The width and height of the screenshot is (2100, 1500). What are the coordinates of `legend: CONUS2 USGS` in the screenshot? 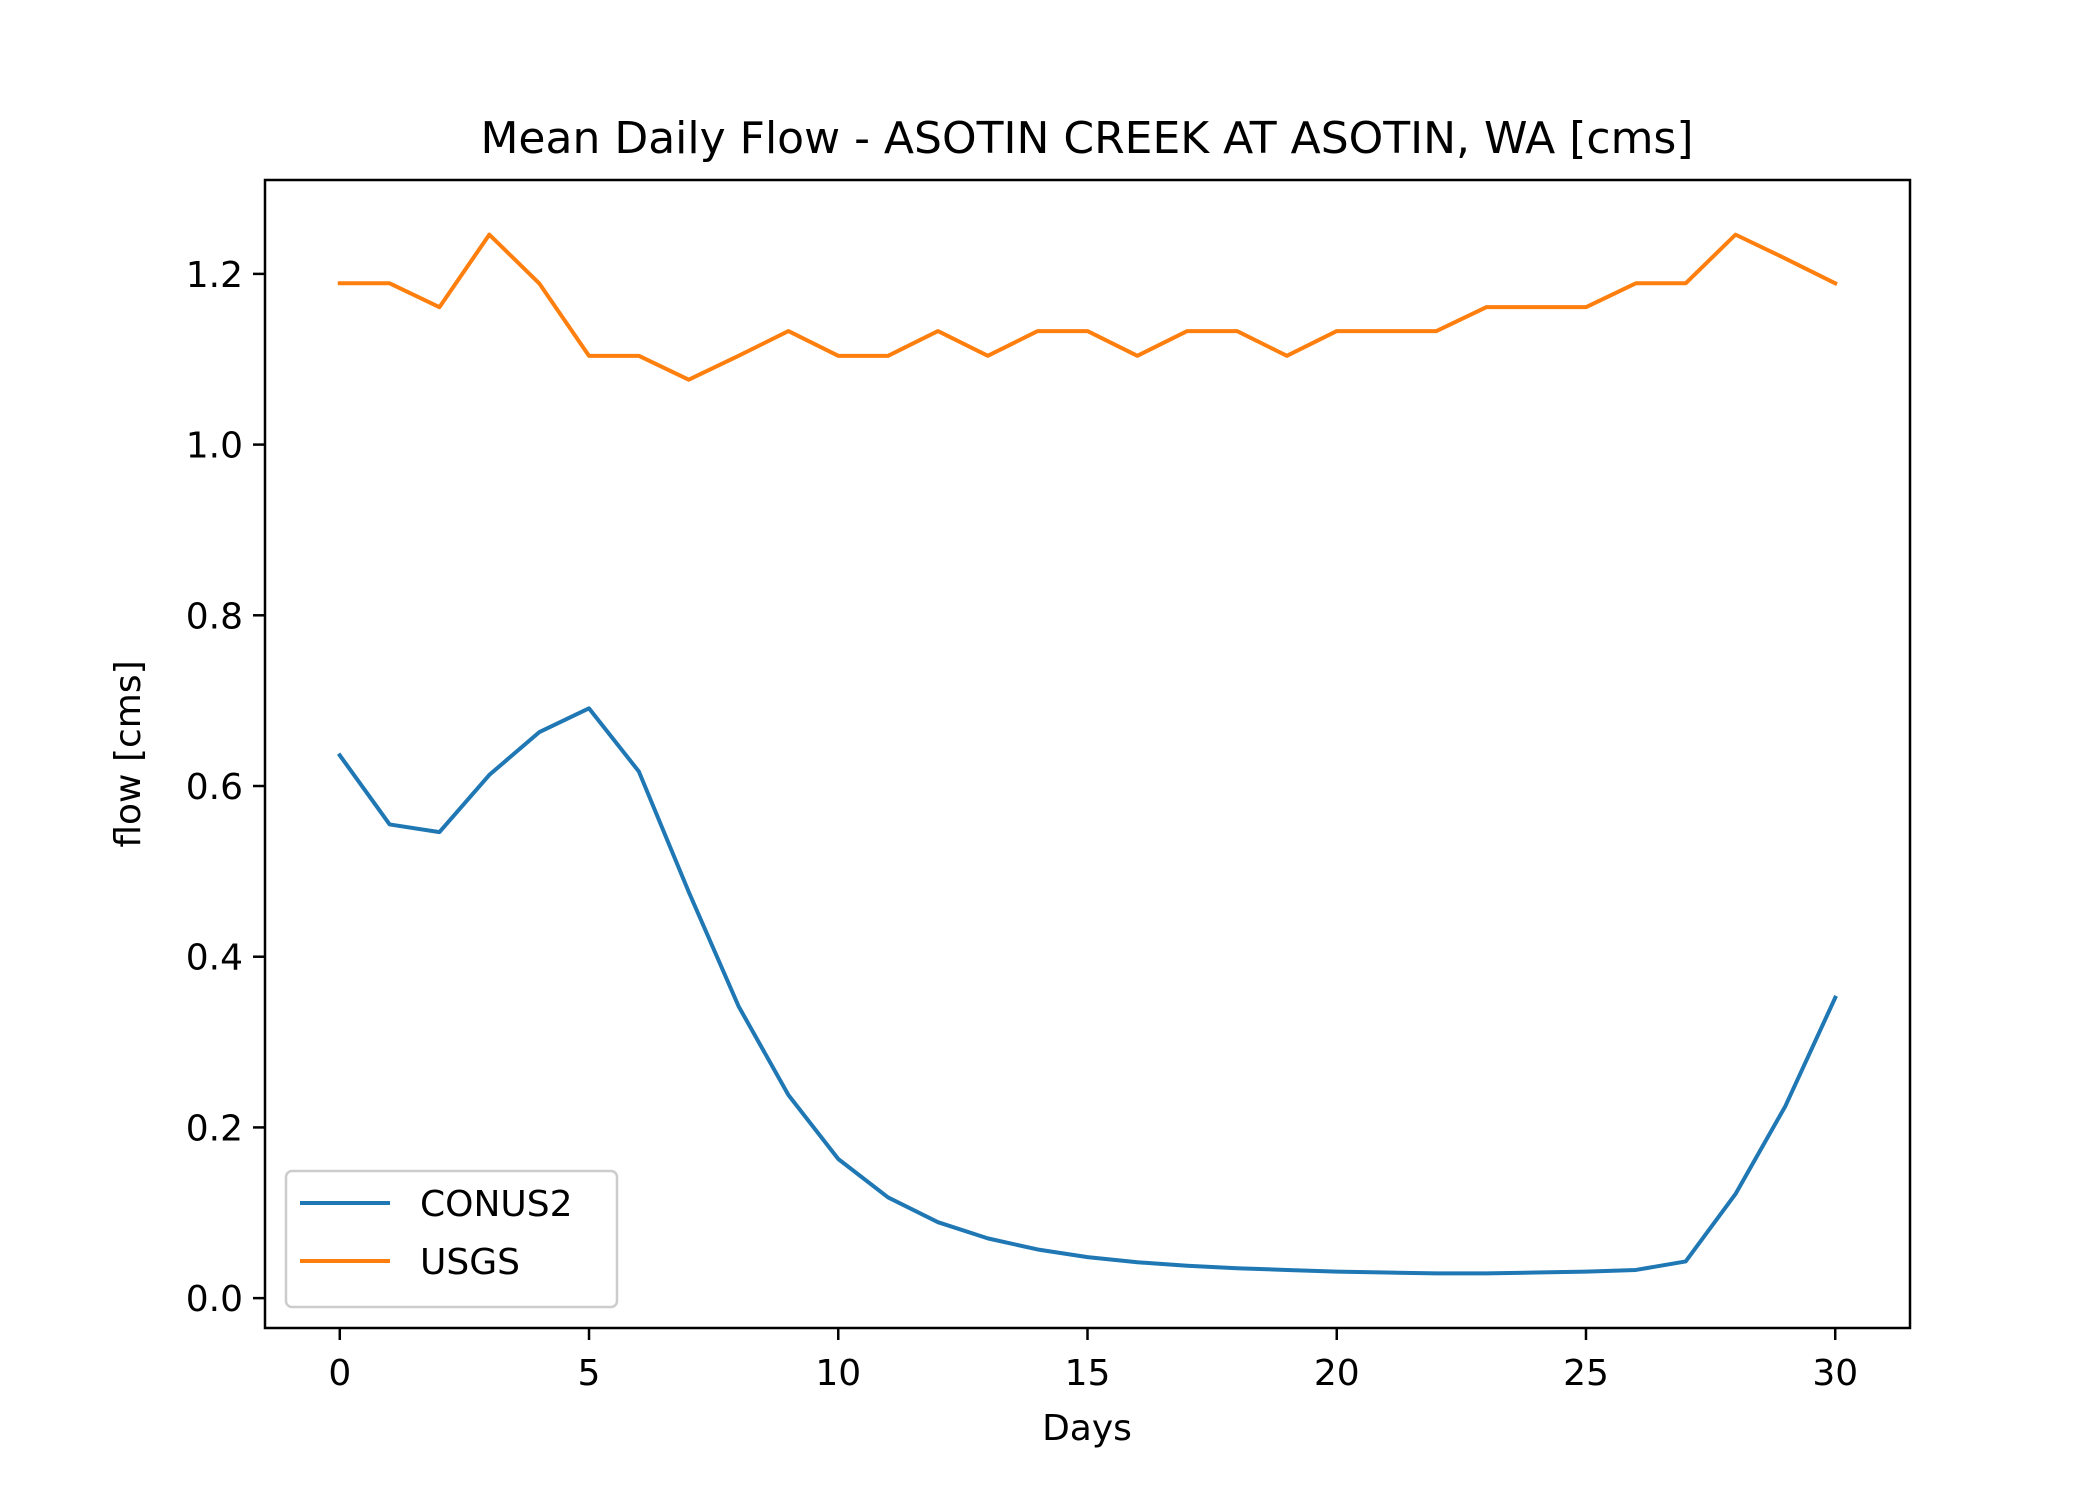 It's located at (451, 1239).